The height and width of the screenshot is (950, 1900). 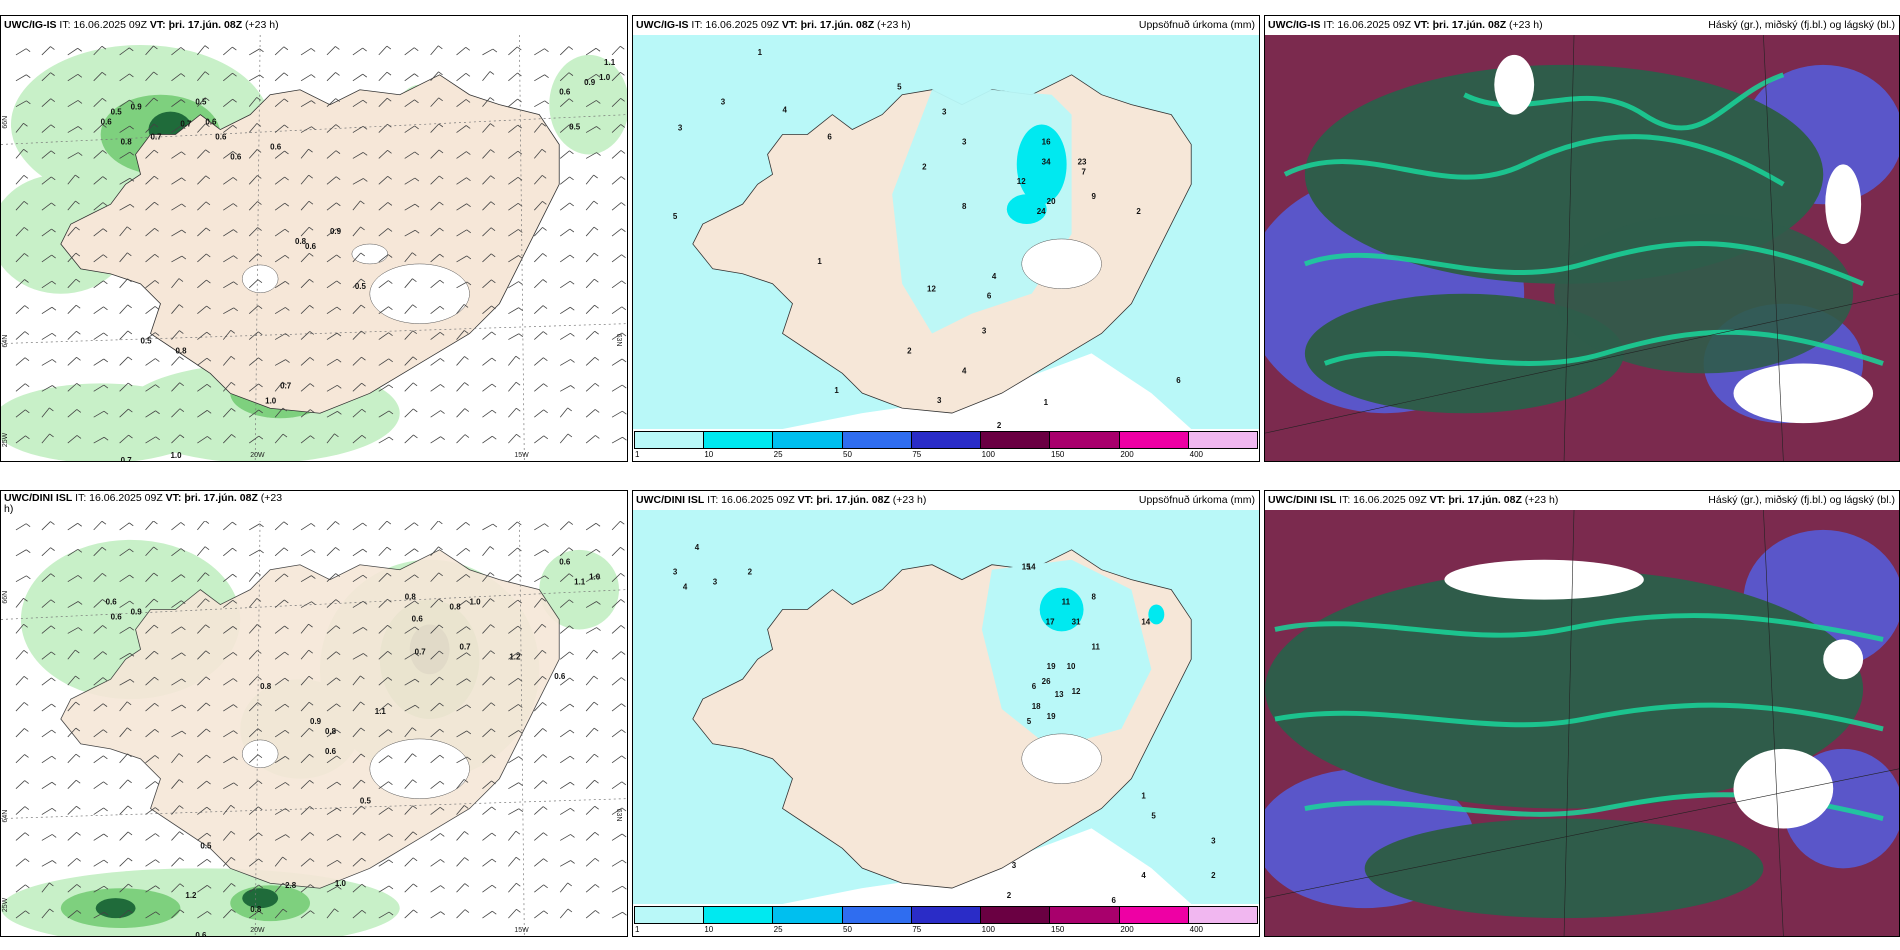 I want to click on map-value-label: 1.0, so click(x=476, y=602).